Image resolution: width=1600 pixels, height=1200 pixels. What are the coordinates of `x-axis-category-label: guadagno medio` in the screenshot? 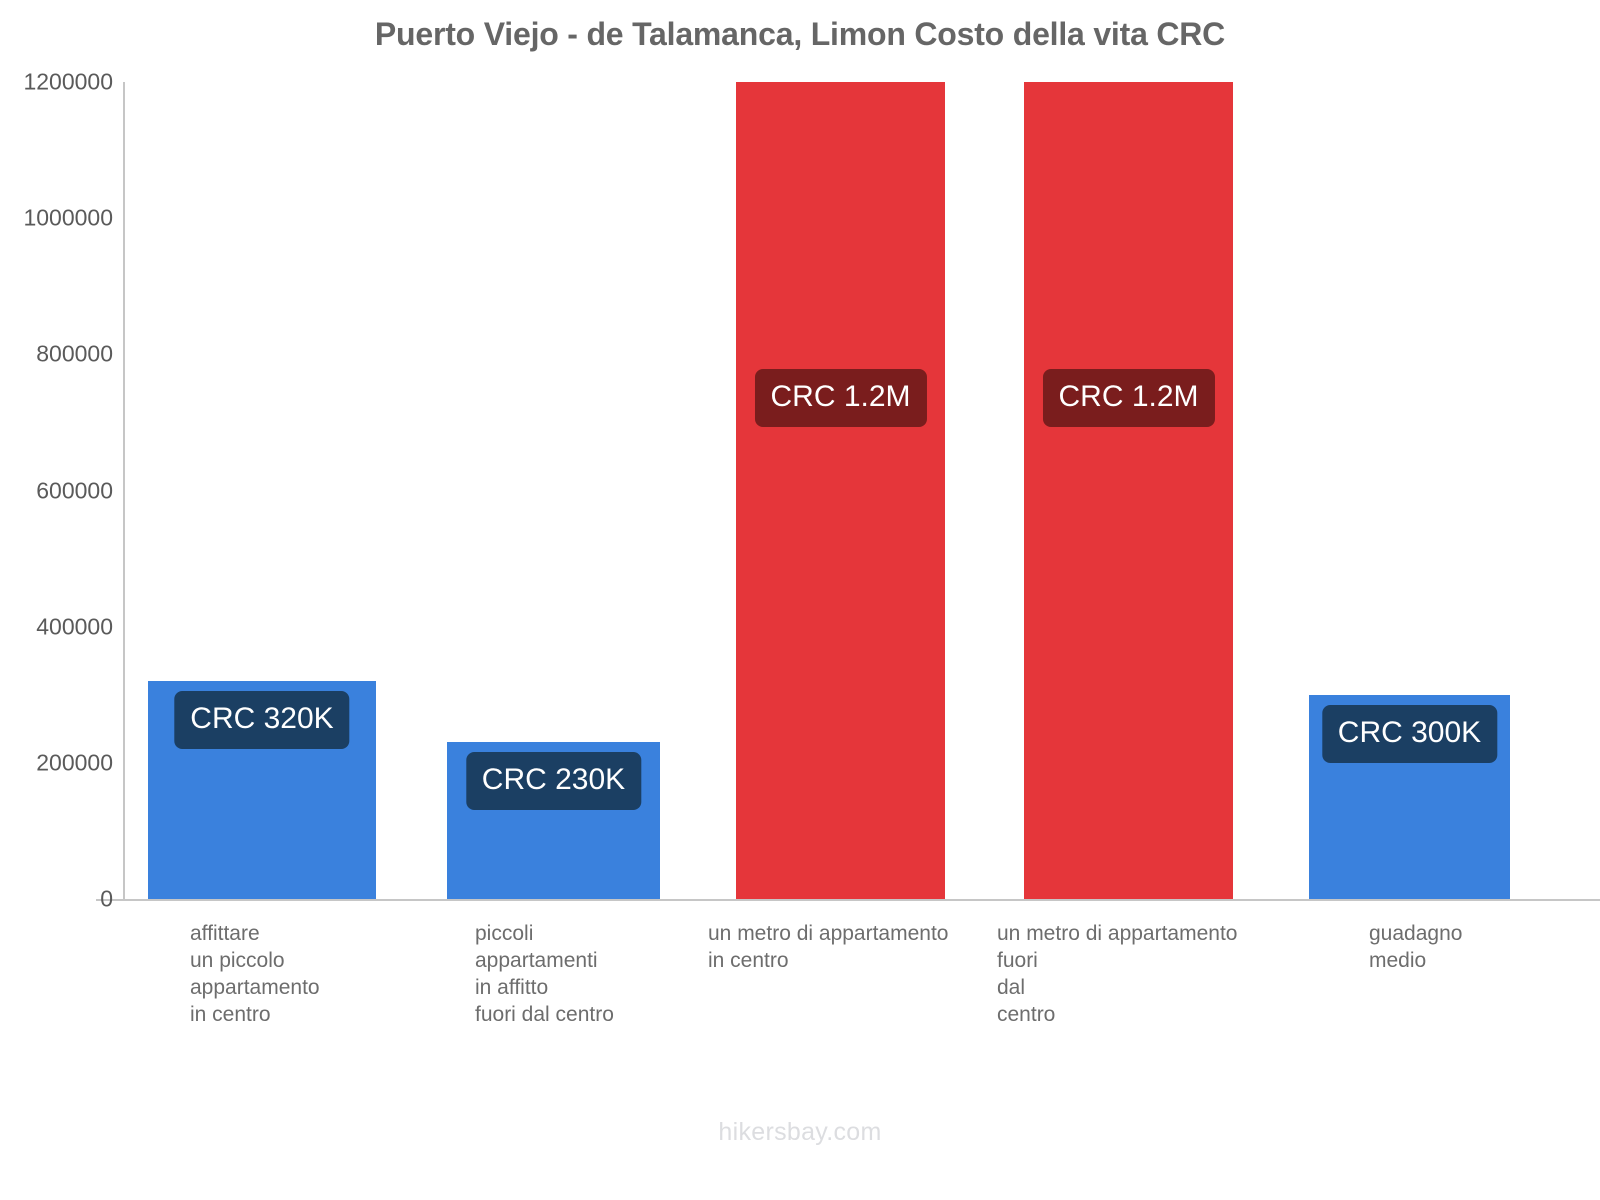 It's located at (1416, 947).